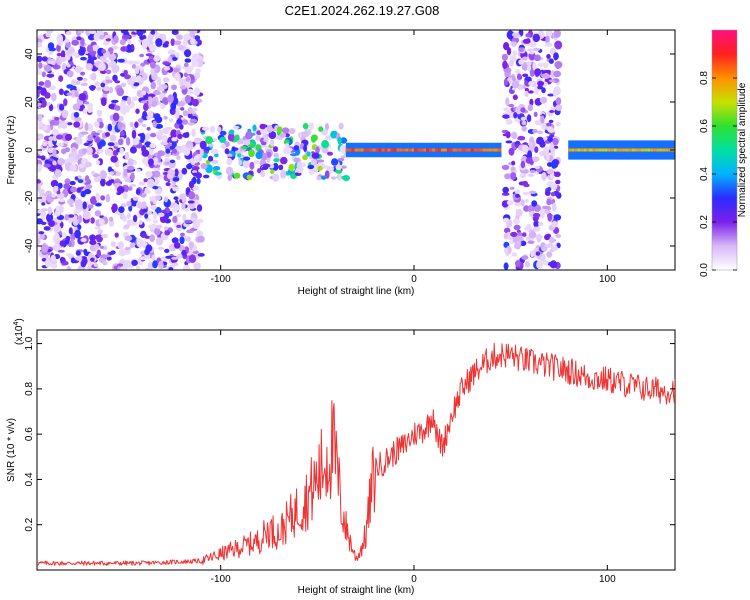  What do you see at coordinates (724, 150) in the screenshot?
I see `colorbar-frame` at bounding box center [724, 150].